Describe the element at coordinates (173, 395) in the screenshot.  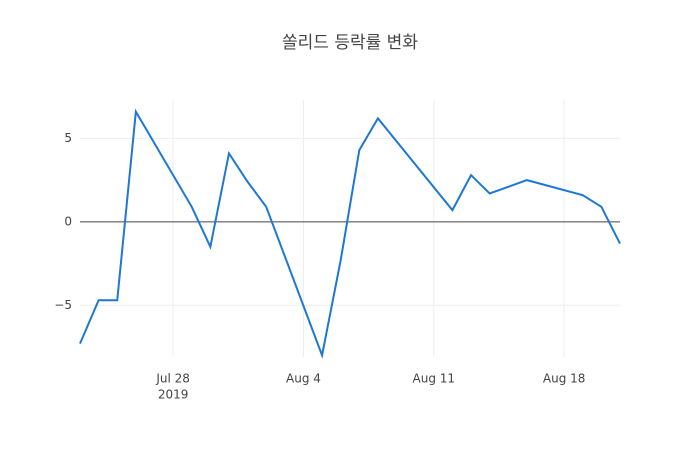
I see `x-year-label: 2019` at that location.